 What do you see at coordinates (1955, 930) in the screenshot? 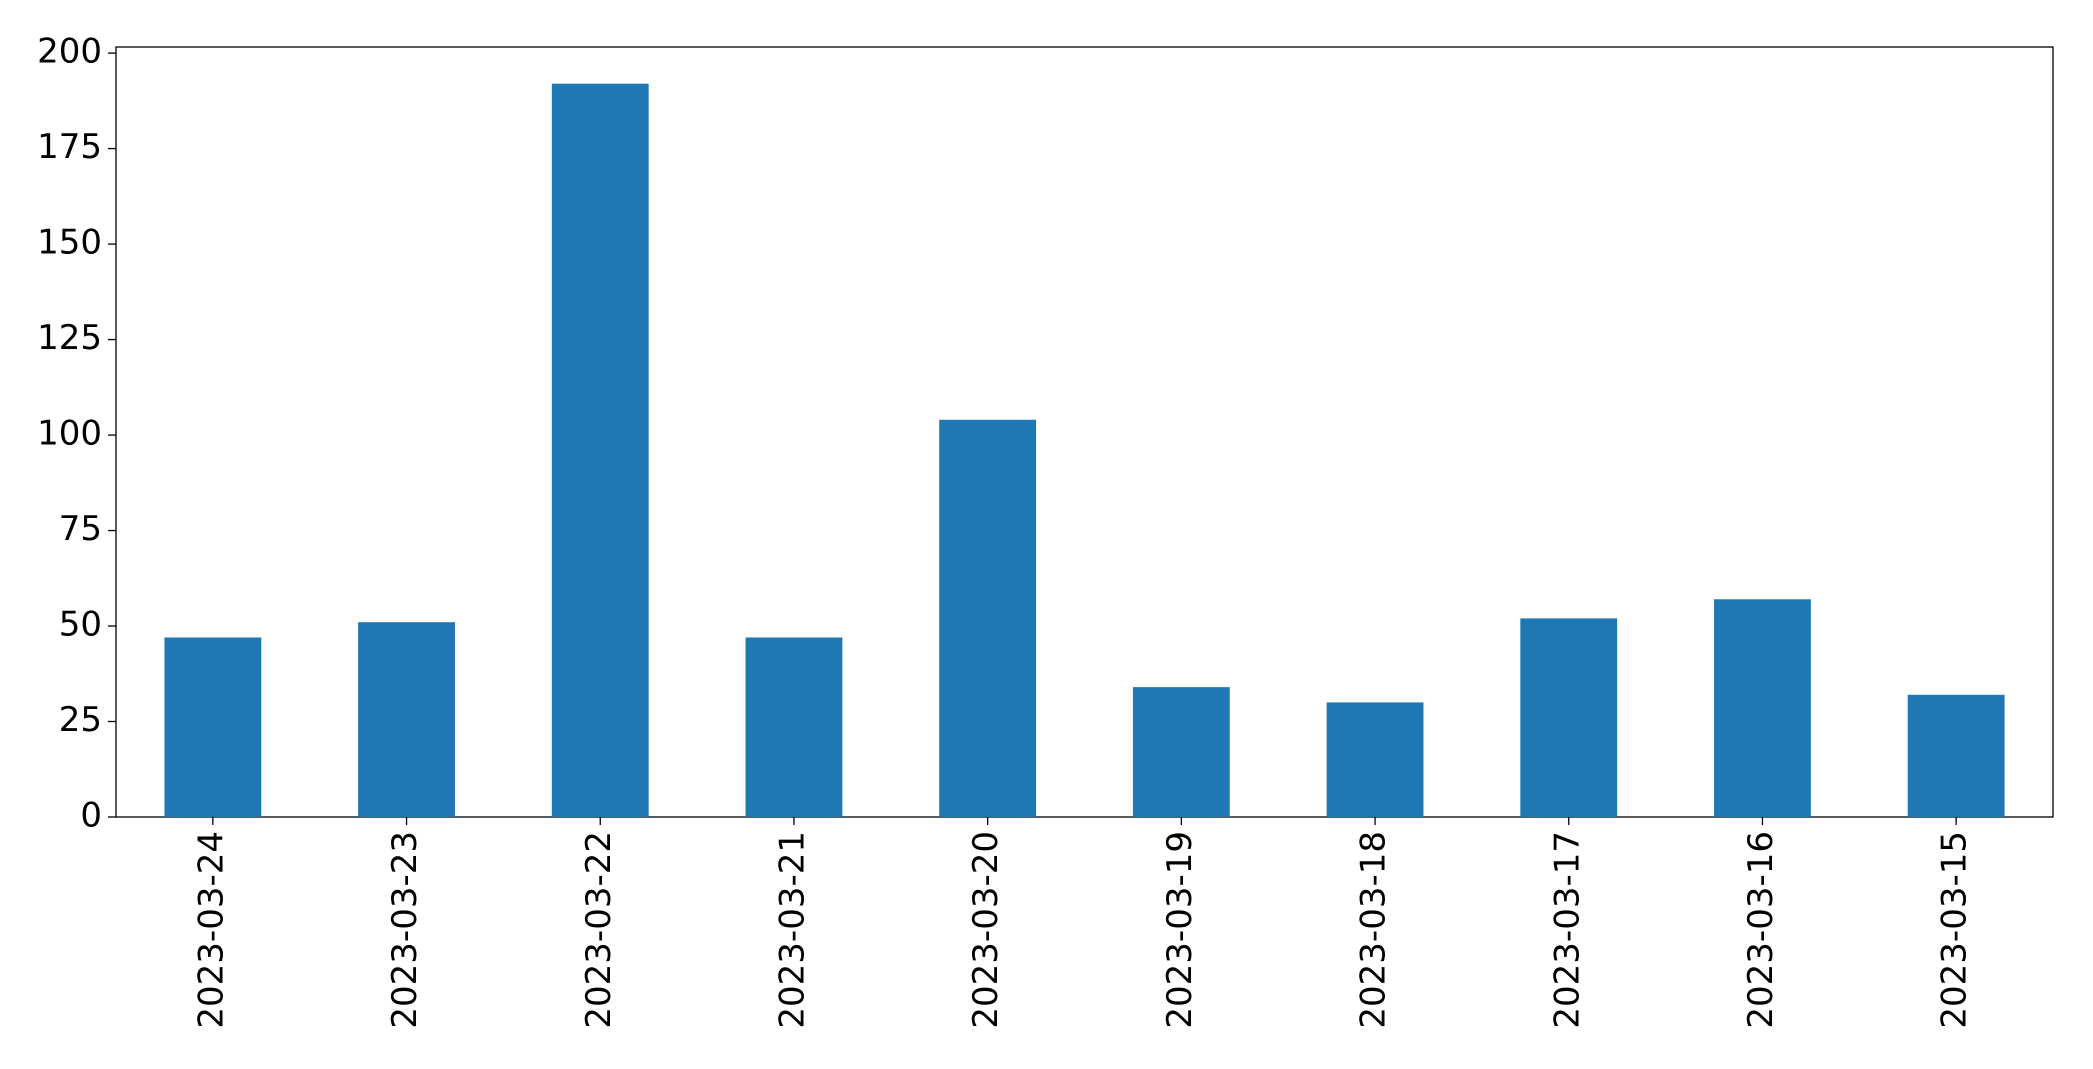
I see `x-tick-label: 2023-03-15` at bounding box center [1955, 930].